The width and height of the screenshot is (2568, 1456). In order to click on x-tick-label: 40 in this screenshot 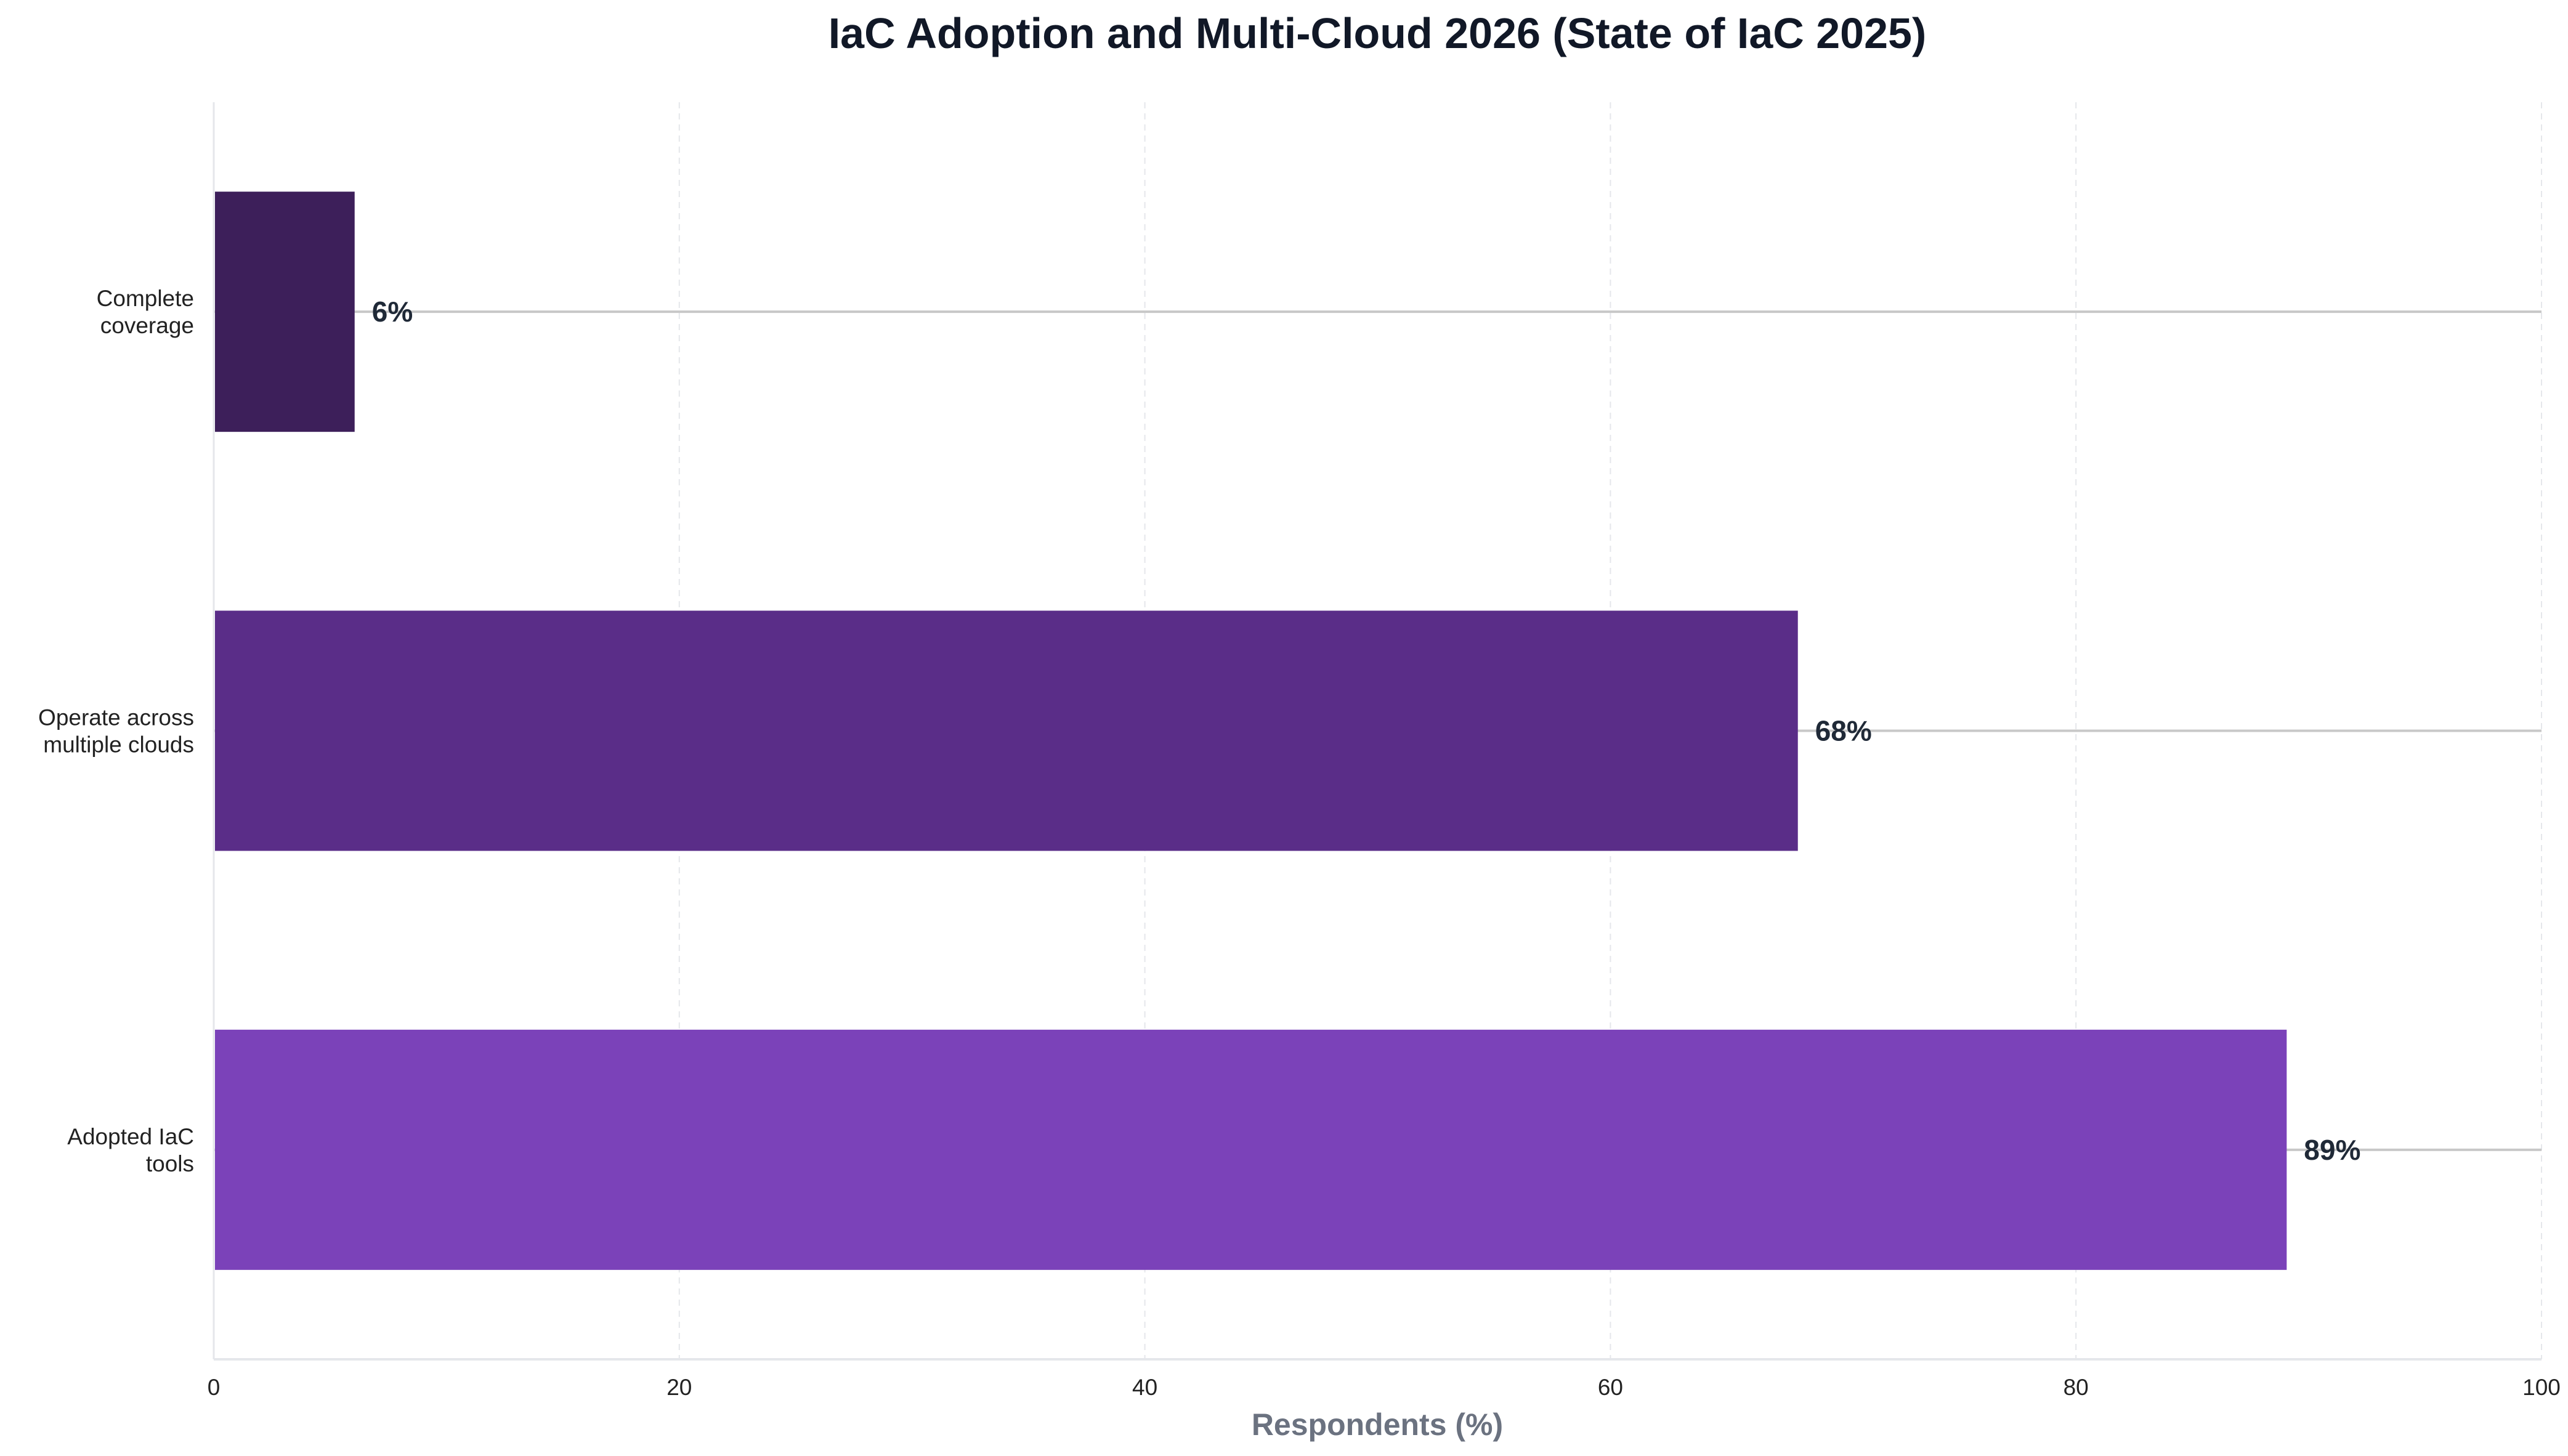, I will do `click(1144, 1387)`.